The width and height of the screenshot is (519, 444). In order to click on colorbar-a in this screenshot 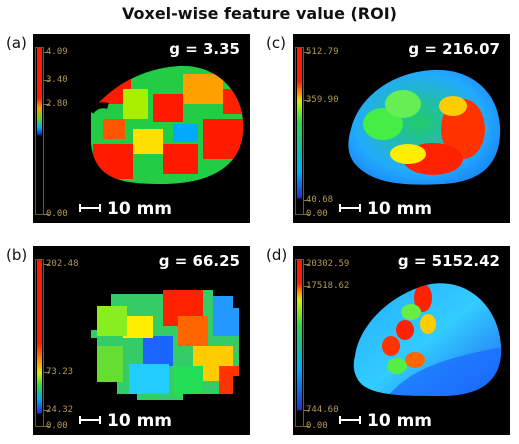, I will do `click(39, 131)`.